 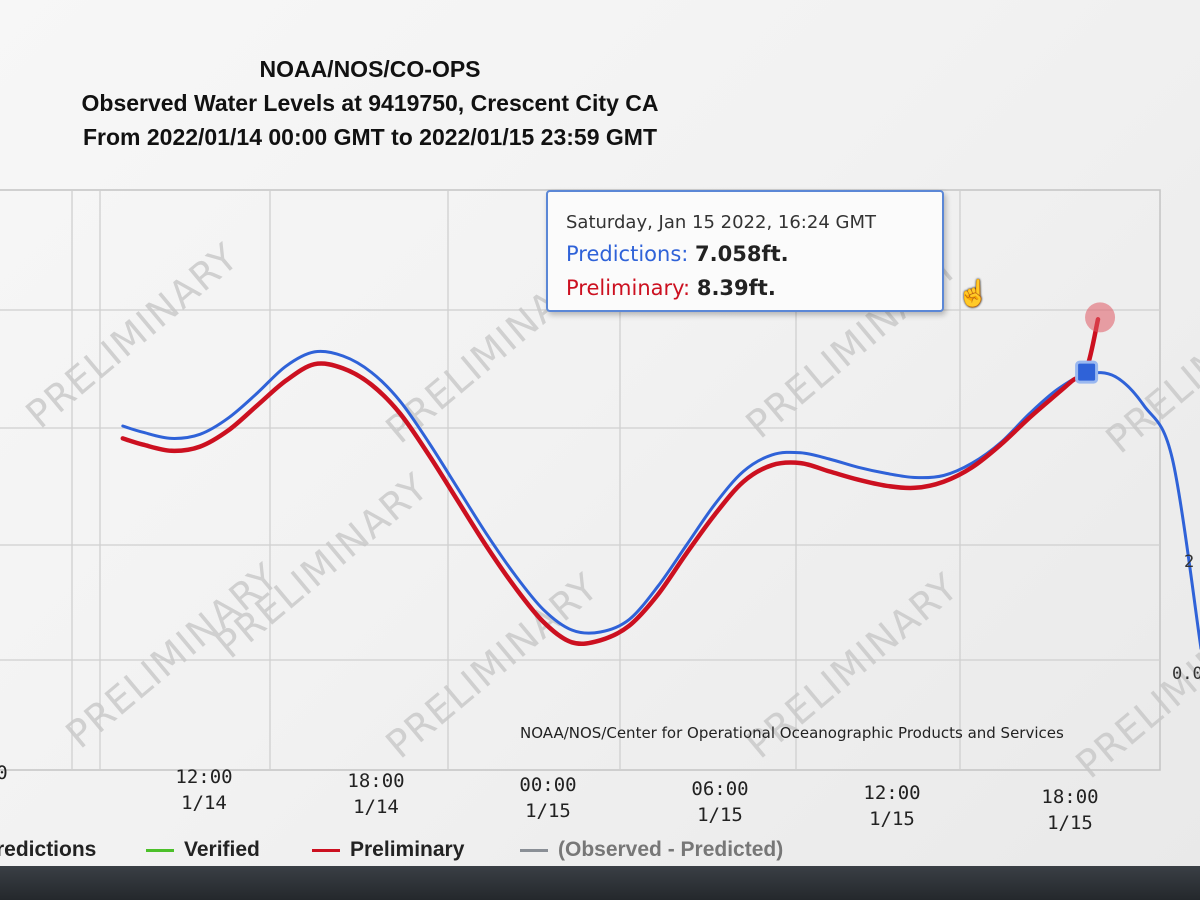 I want to click on x-tick-label: 06:00 1/15, so click(x=720, y=802).